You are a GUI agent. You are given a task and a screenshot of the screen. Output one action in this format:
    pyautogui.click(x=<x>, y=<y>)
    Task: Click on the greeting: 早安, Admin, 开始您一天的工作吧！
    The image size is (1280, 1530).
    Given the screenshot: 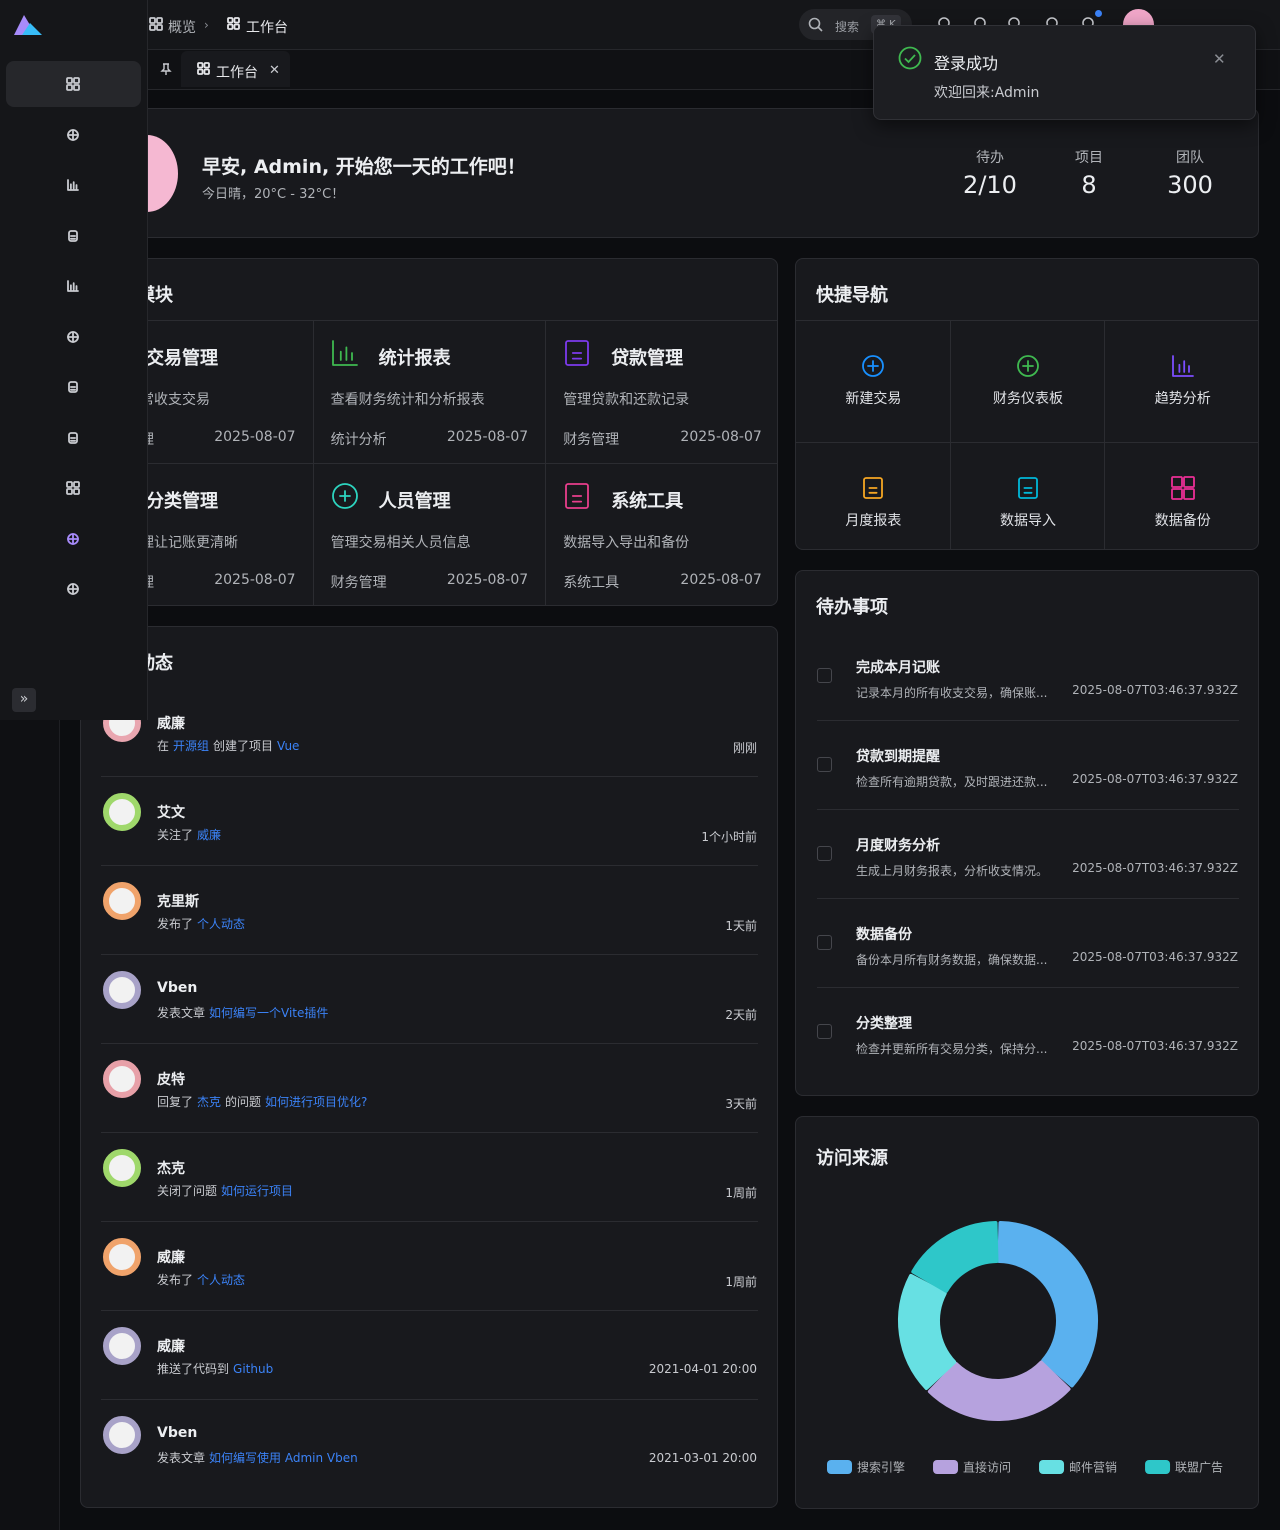 What is the action you would take?
    pyautogui.click(x=364, y=166)
    